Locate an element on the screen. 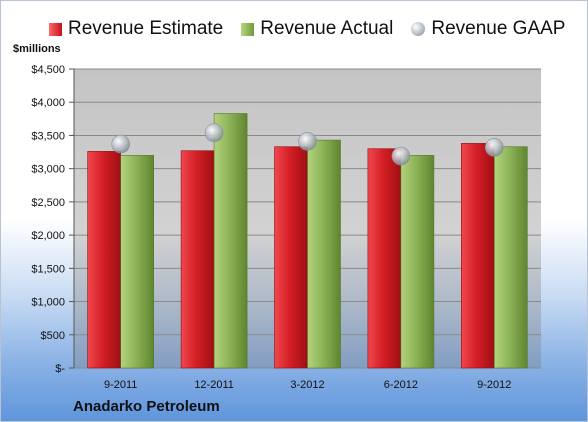 The image size is (588, 422). legend-item-gaap: Revenue GAAP is located at coordinates (488, 29).